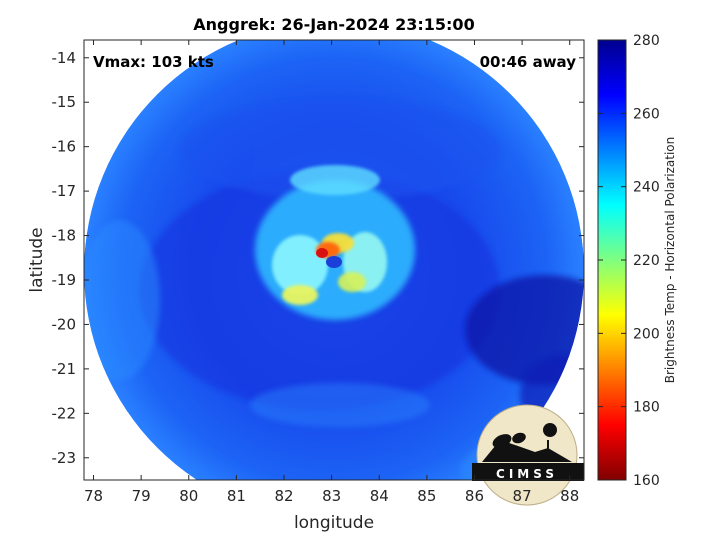 The height and width of the screenshot is (540, 720). What do you see at coordinates (522, 496) in the screenshot?
I see `x-tick-label: 87` at bounding box center [522, 496].